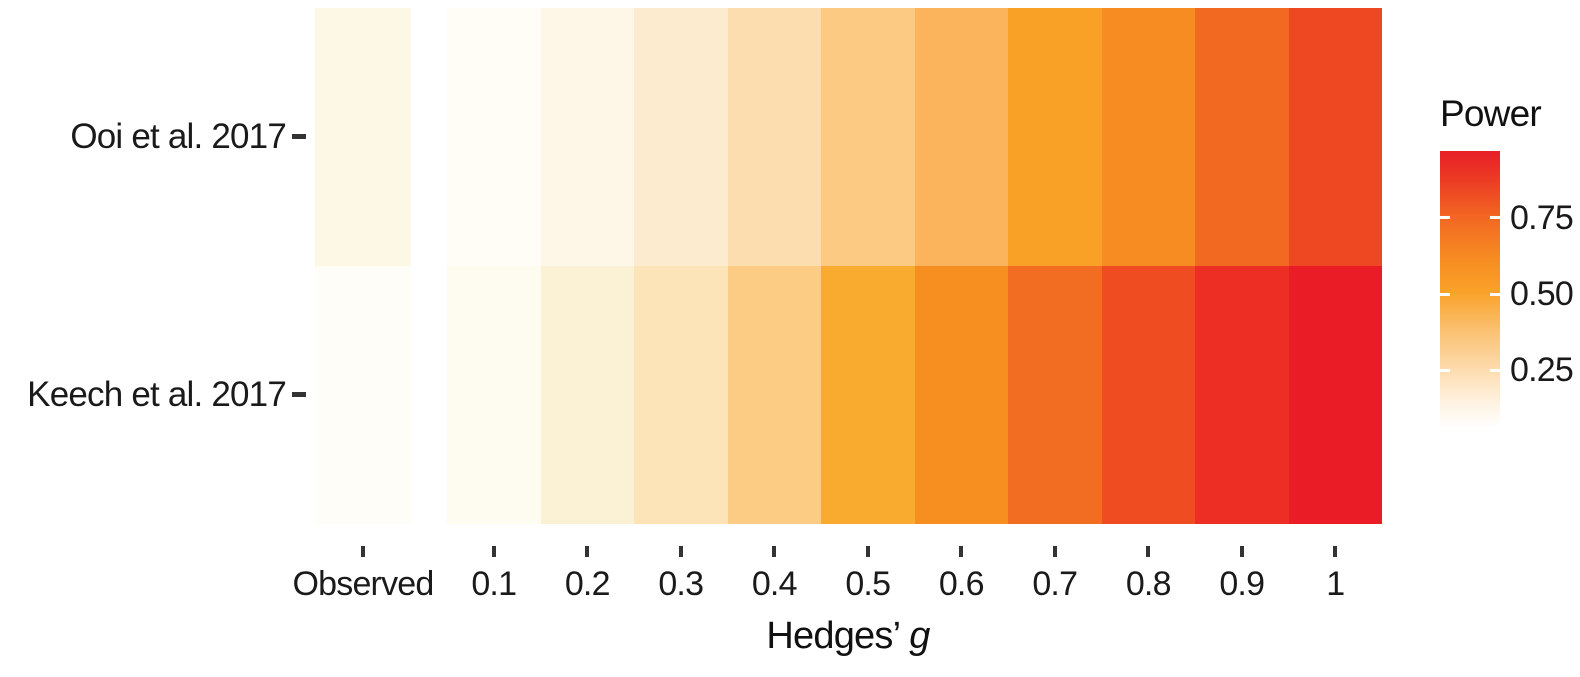 The height and width of the screenshot is (677, 1580). Describe the element at coordinates (1148, 584) in the screenshot. I see `x-axis-tick-label: 0.8` at that location.